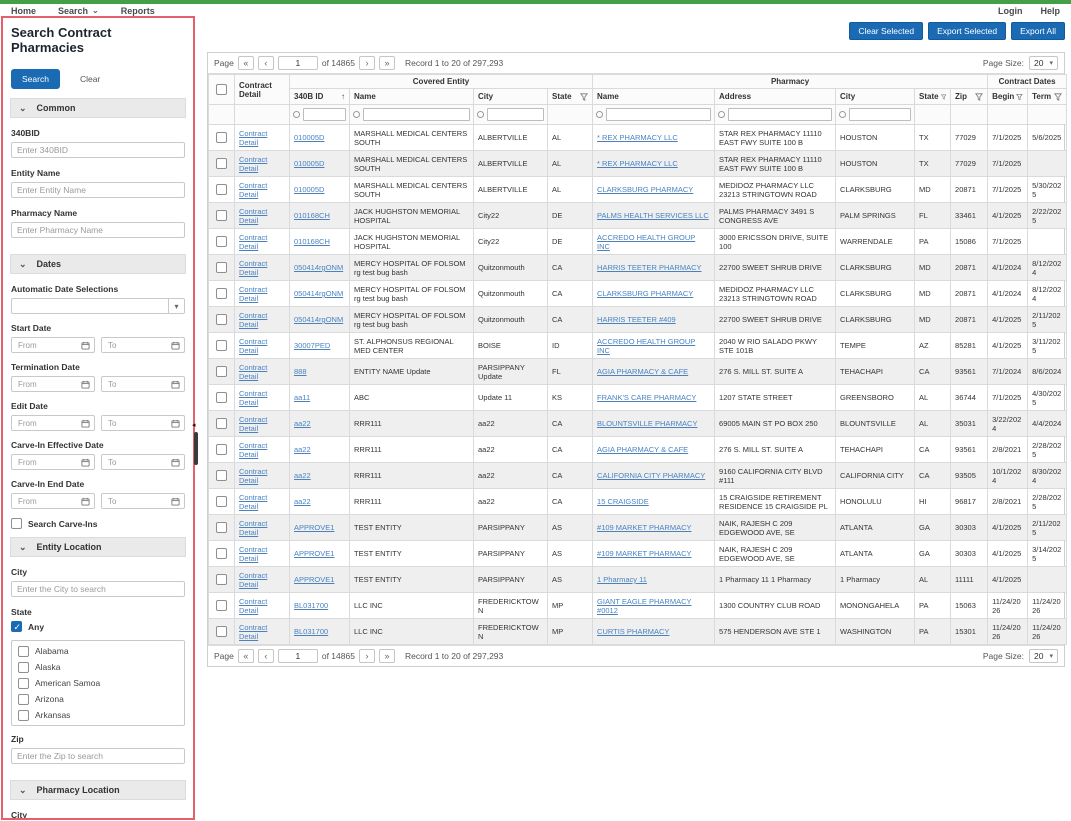  I want to click on bid-link: aa11, so click(302, 397).